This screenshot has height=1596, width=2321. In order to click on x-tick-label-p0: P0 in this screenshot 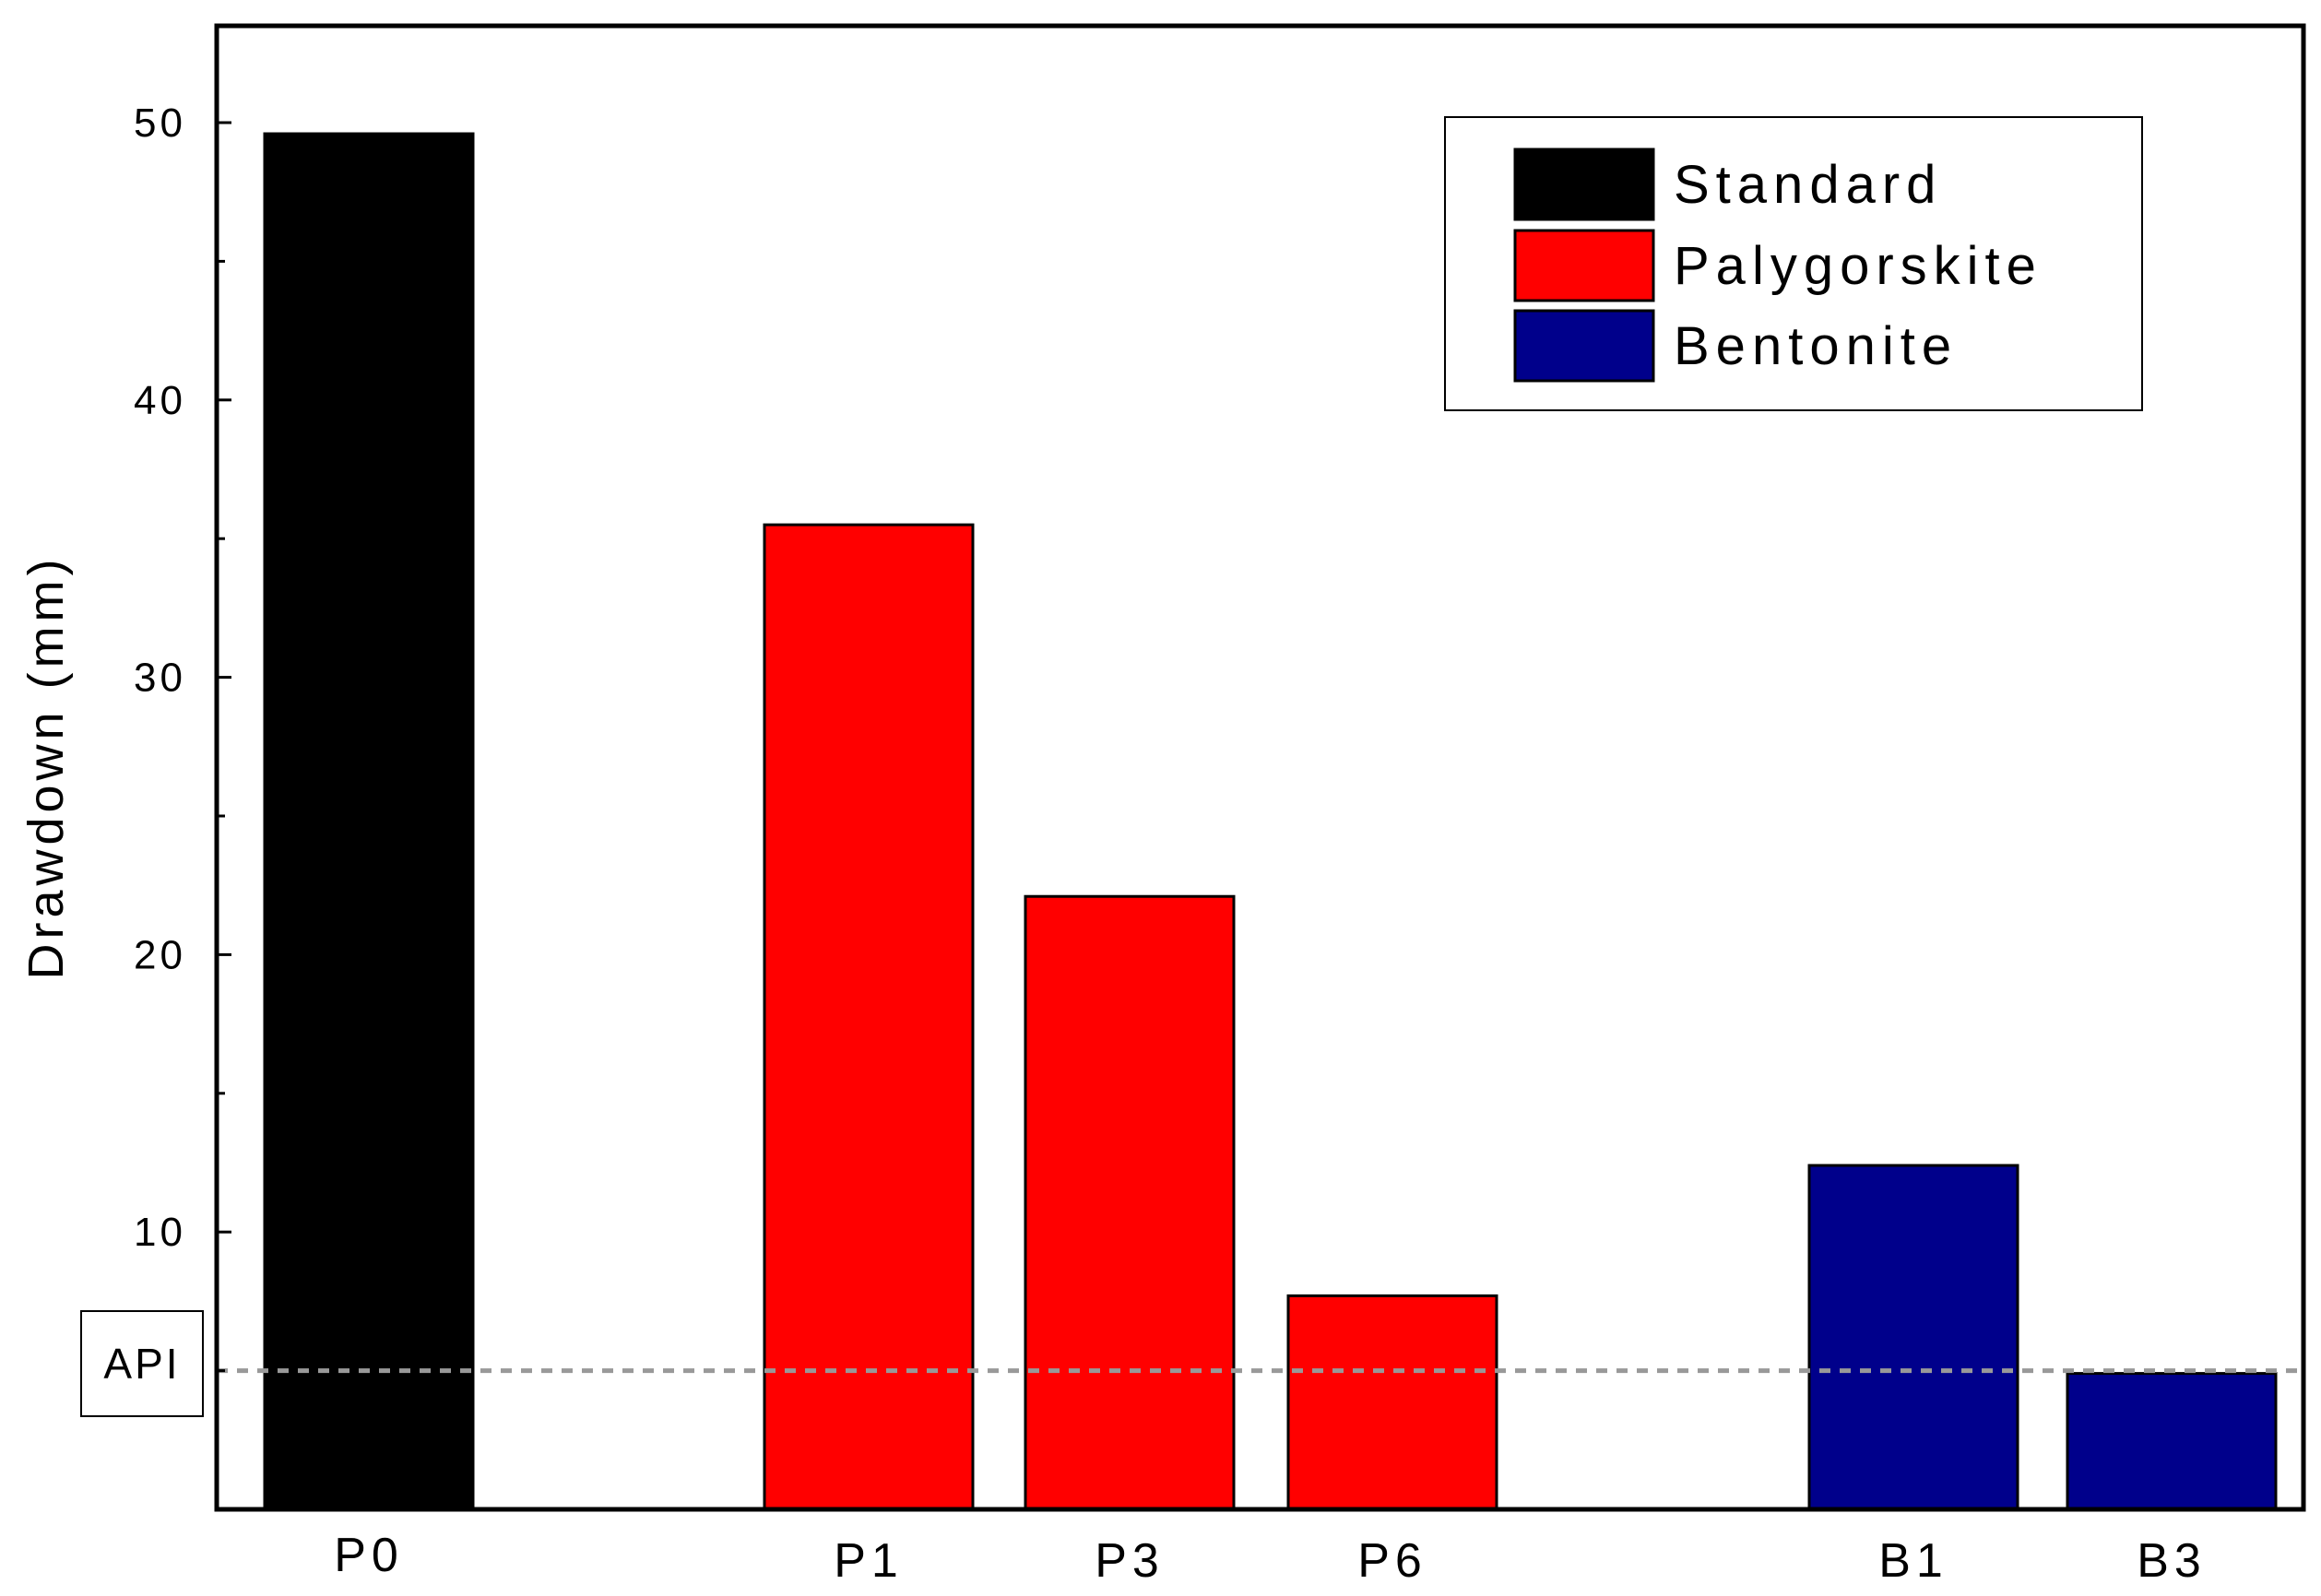, I will do `click(369, 1555)`.